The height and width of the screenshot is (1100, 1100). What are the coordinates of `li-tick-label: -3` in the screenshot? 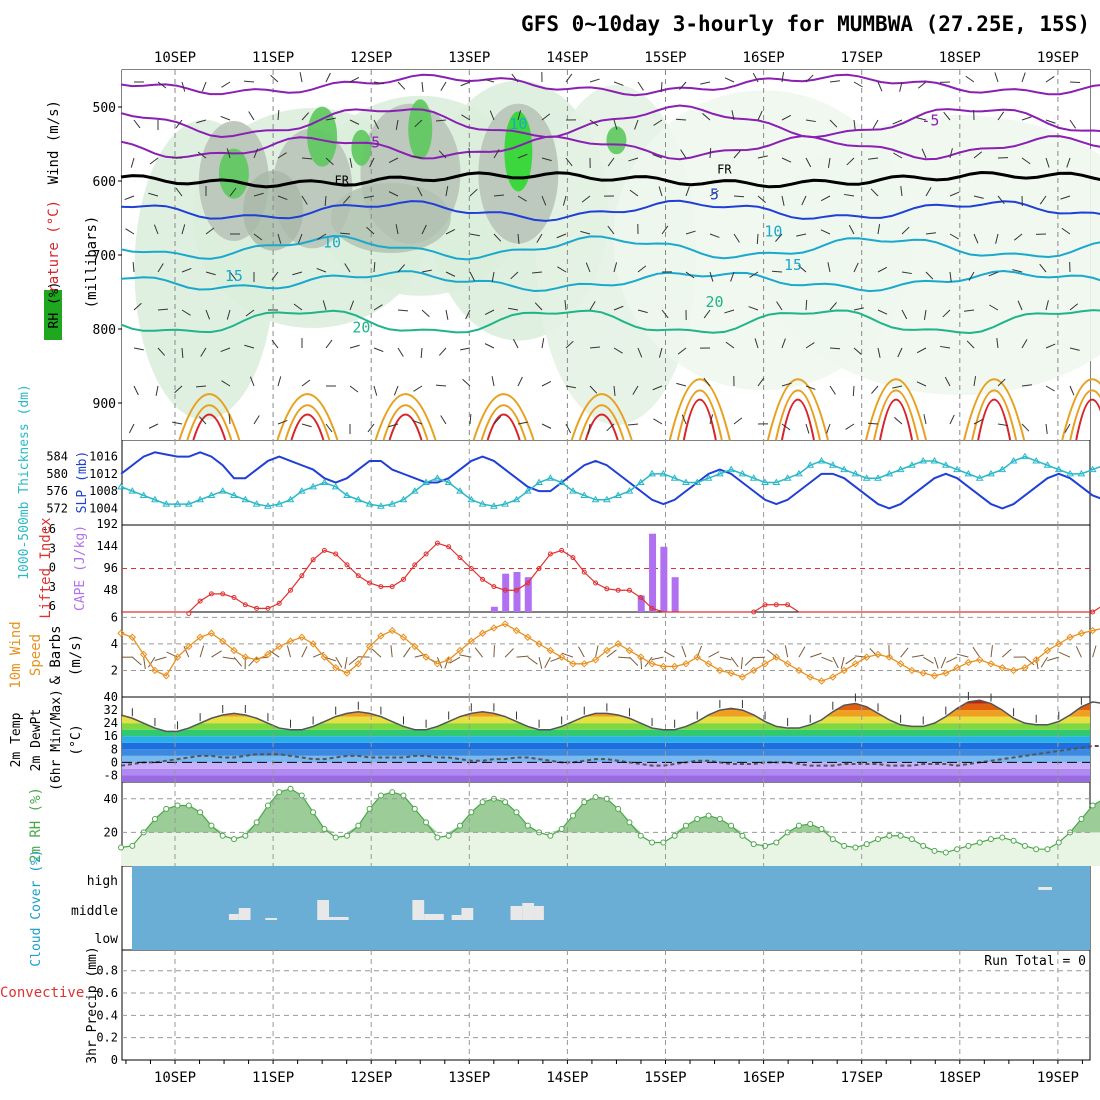 It's located at (49, 548).